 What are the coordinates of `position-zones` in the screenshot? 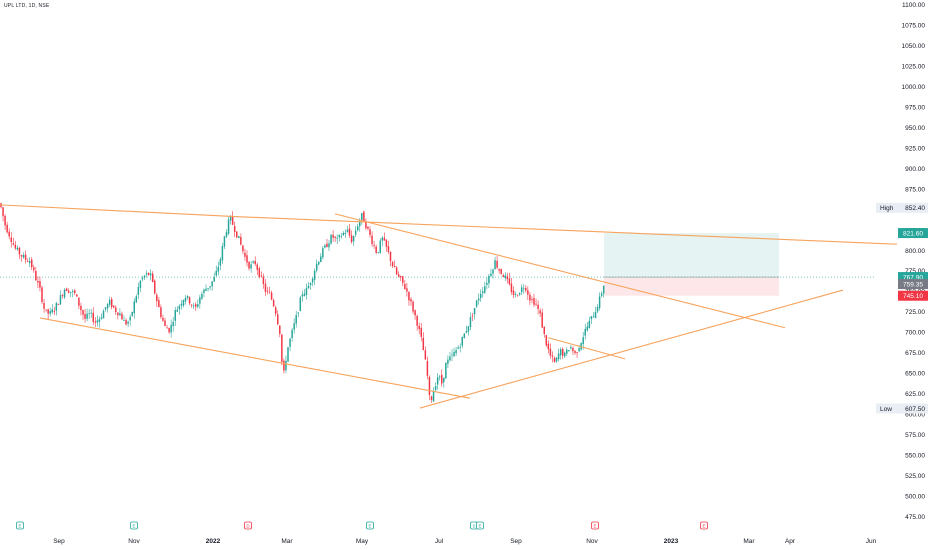 It's located at (437, 264).